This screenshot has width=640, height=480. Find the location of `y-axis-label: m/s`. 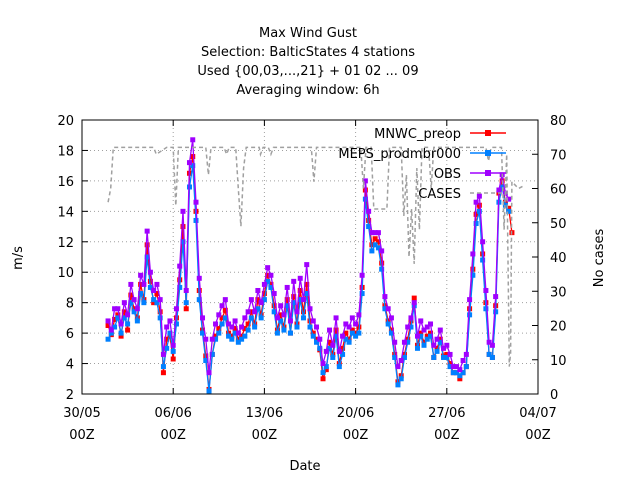

y-axis-label: m/s is located at coordinates (18, 258).